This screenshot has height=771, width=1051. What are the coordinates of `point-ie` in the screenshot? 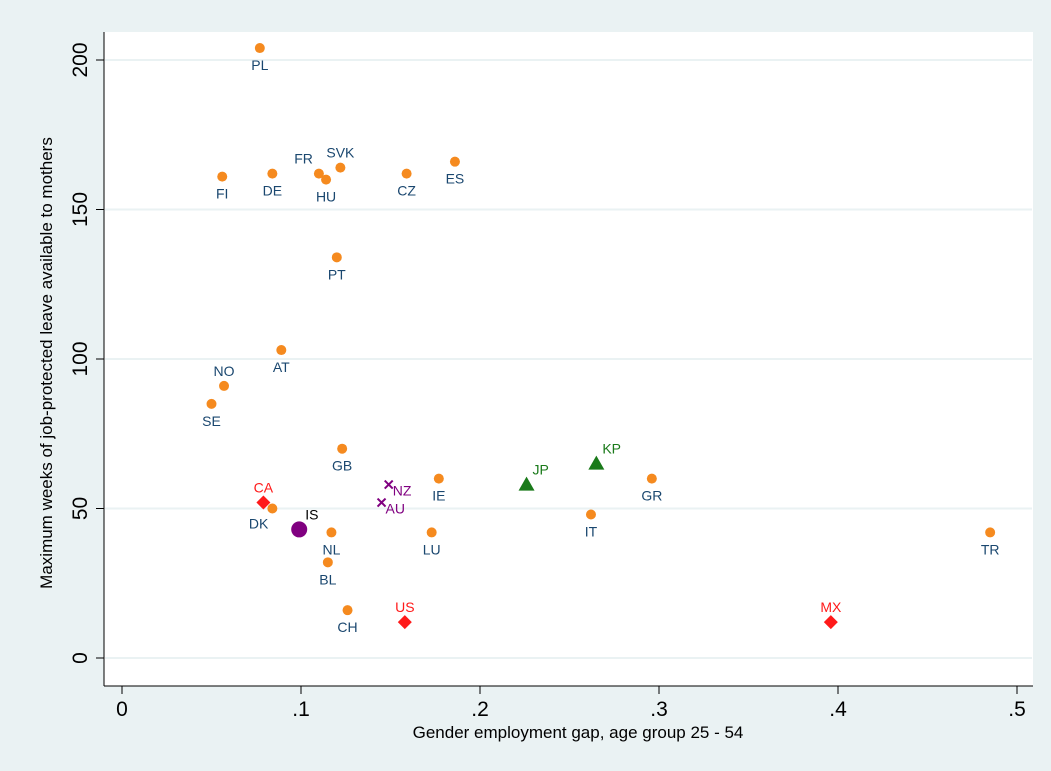 It's located at (438, 478).